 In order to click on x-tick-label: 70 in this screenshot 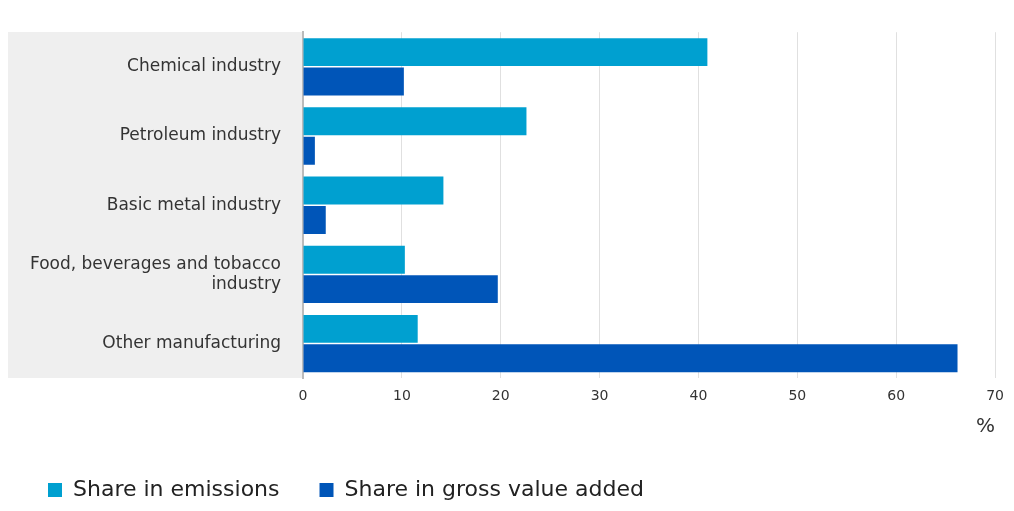, I will do `click(995, 395)`.